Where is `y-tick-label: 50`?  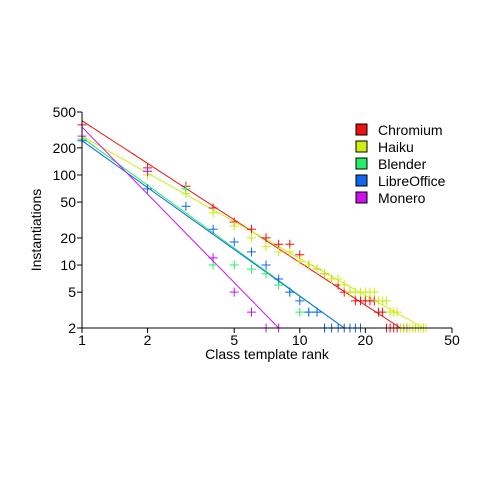
y-tick-label: 50 is located at coordinates (68, 202).